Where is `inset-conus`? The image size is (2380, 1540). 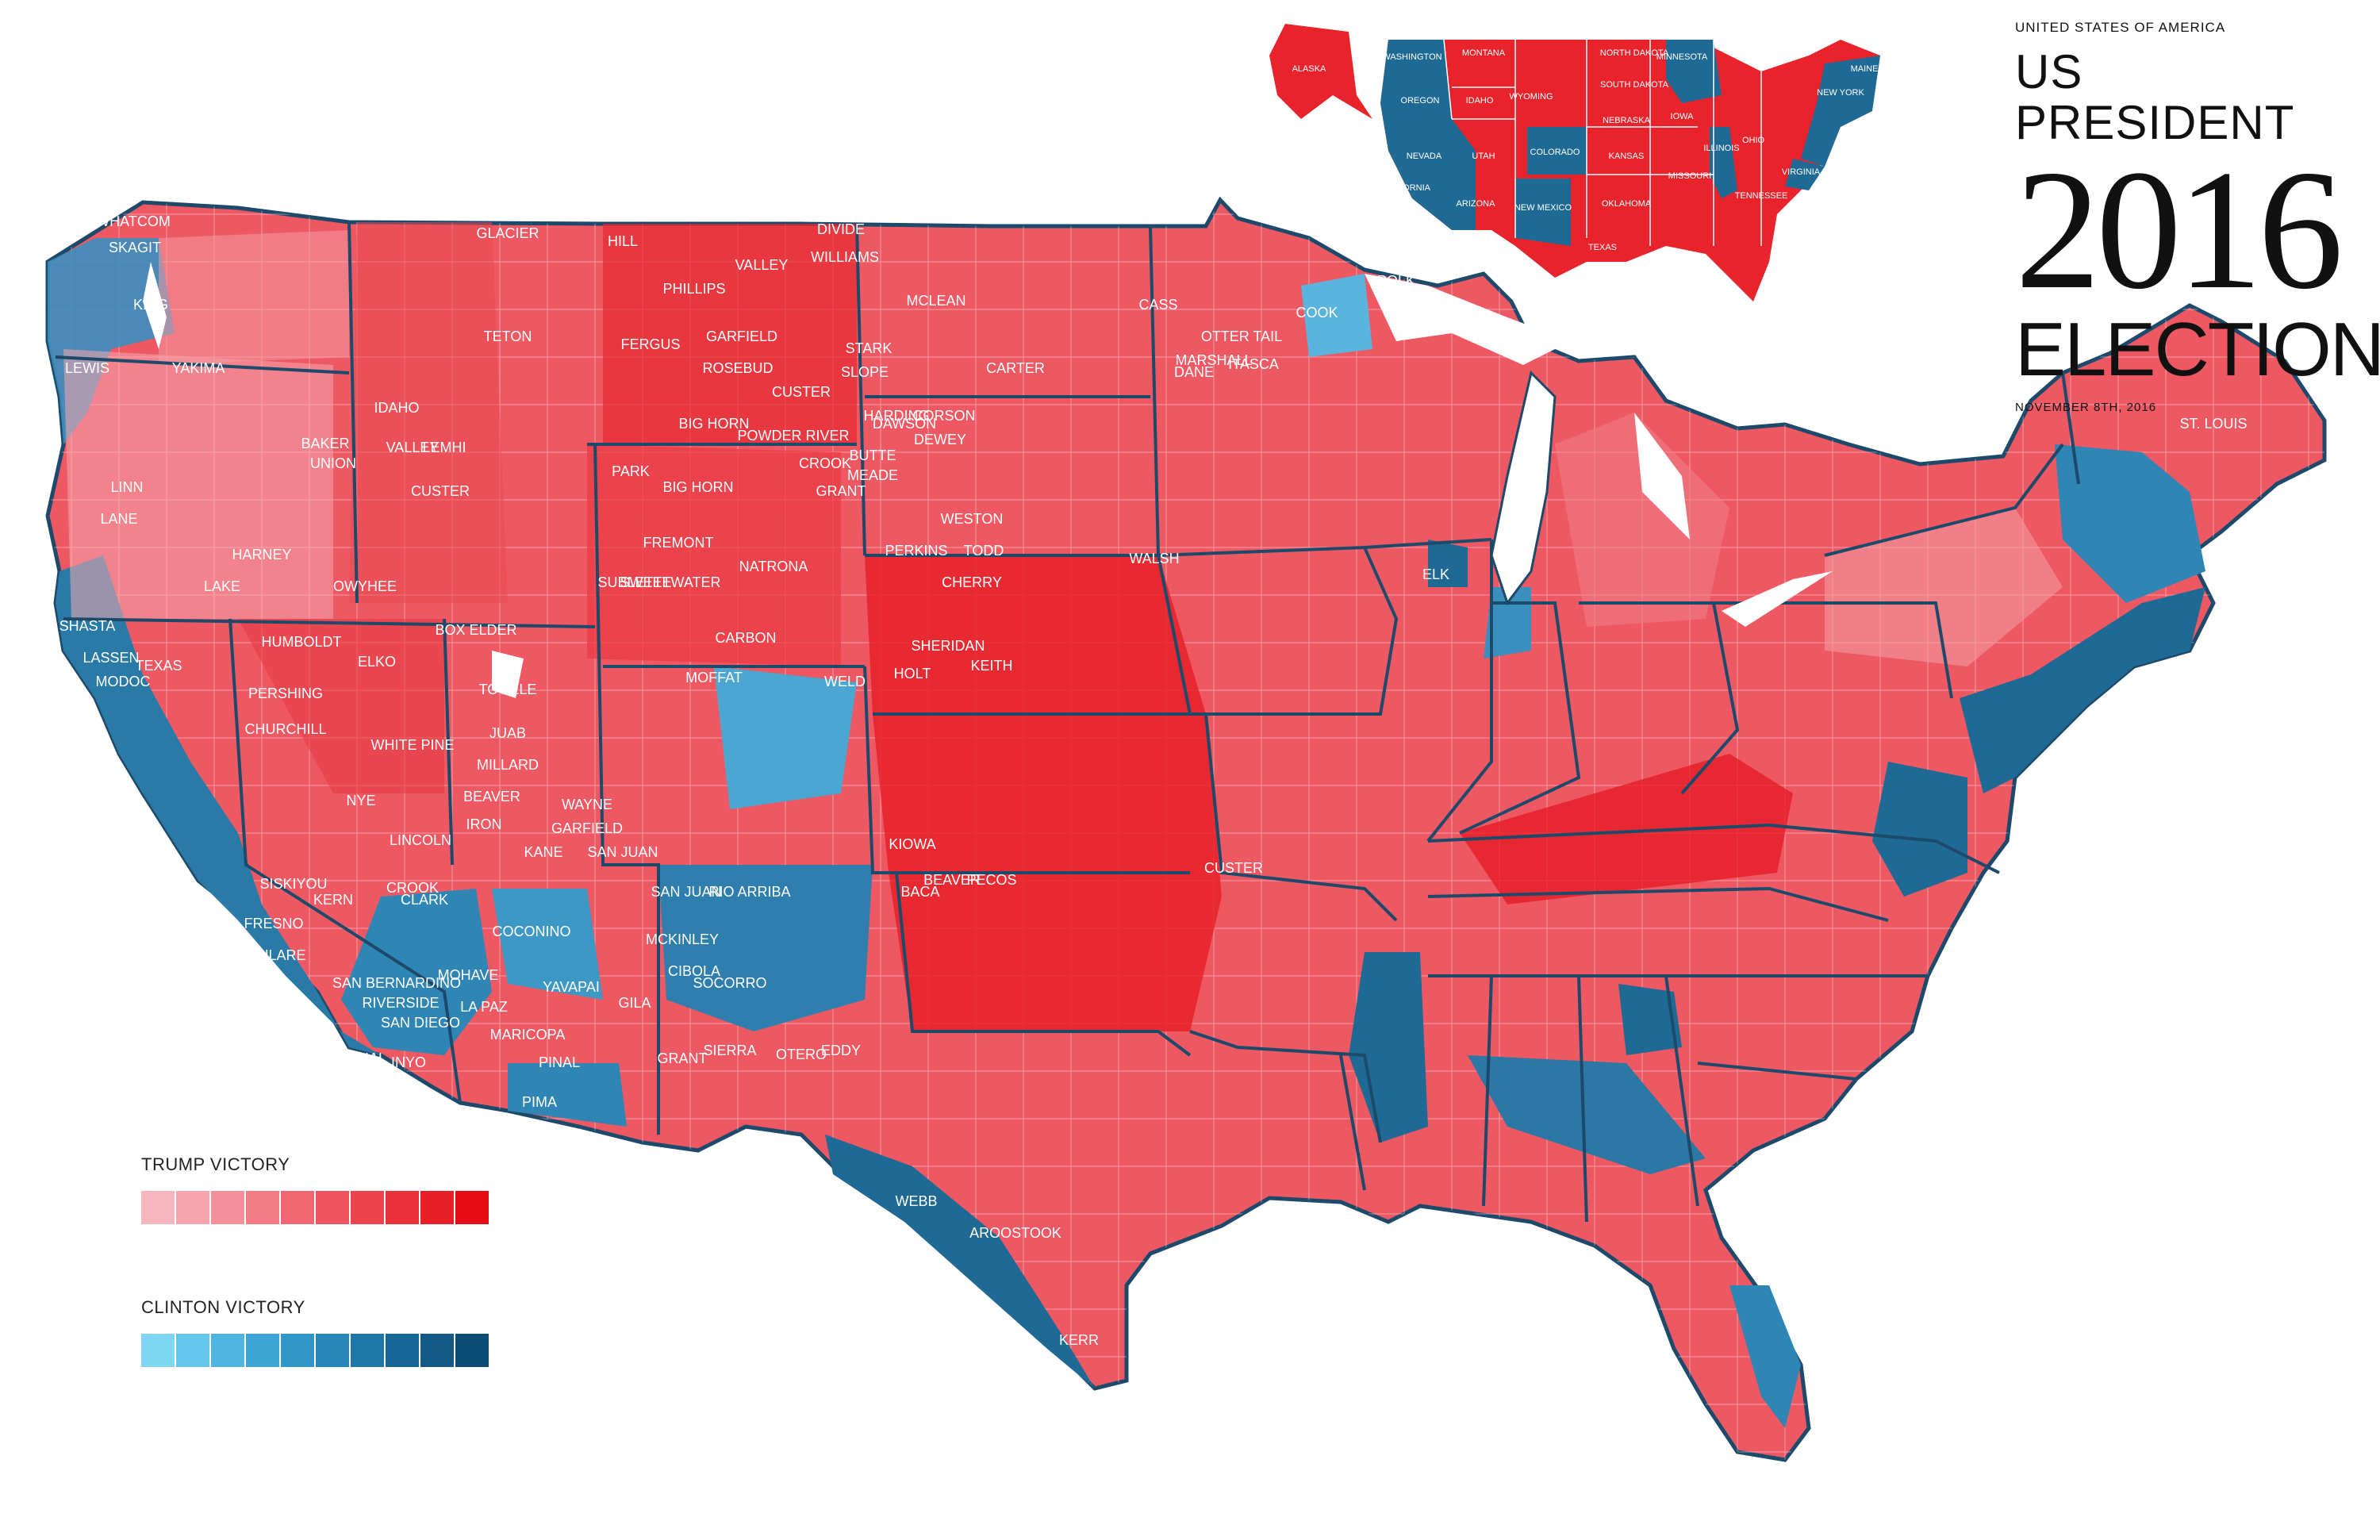 inset-conus is located at coordinates (1630, 170).